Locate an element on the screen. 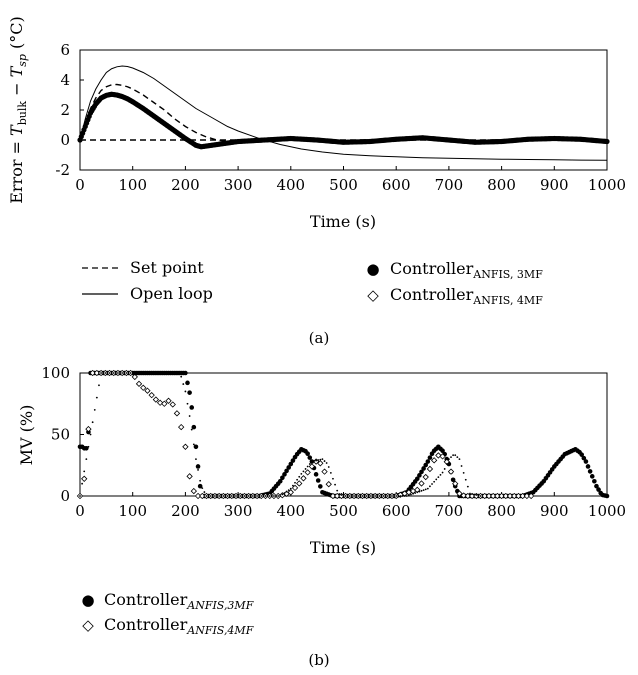 The height and width of the screenshot is (675, 638). x-tick-label: 300 is located at coordinates (238, 511).